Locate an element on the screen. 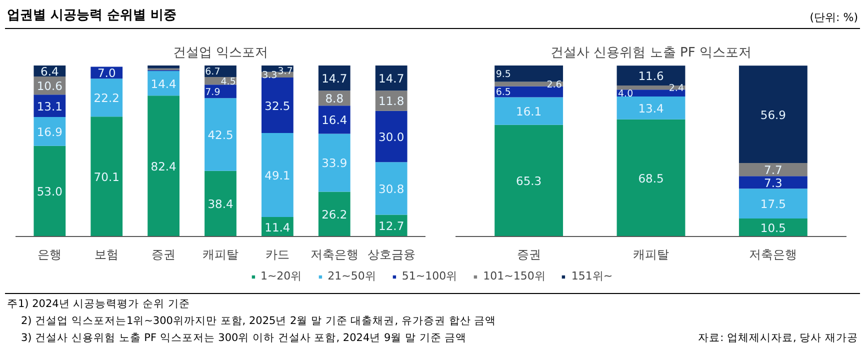  data-label: 70.1 is located at coordinates (107, 177).